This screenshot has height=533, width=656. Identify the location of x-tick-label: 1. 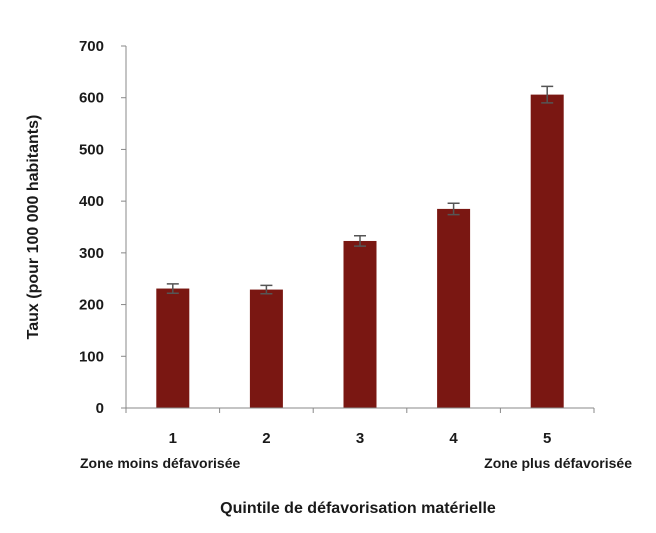
(173, 438).